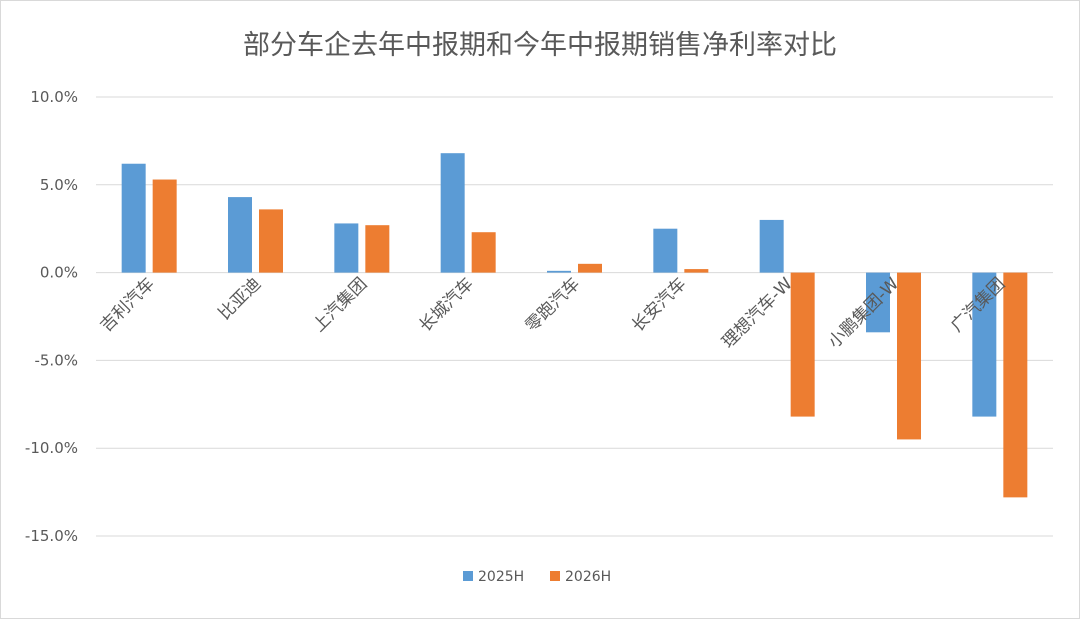 This screenshot has width=1080, height=619. What do you see at coordinates (51, 448) in the screenshot?
I see `y-tick-label: -10.0%` at bounding box center [51, 448].